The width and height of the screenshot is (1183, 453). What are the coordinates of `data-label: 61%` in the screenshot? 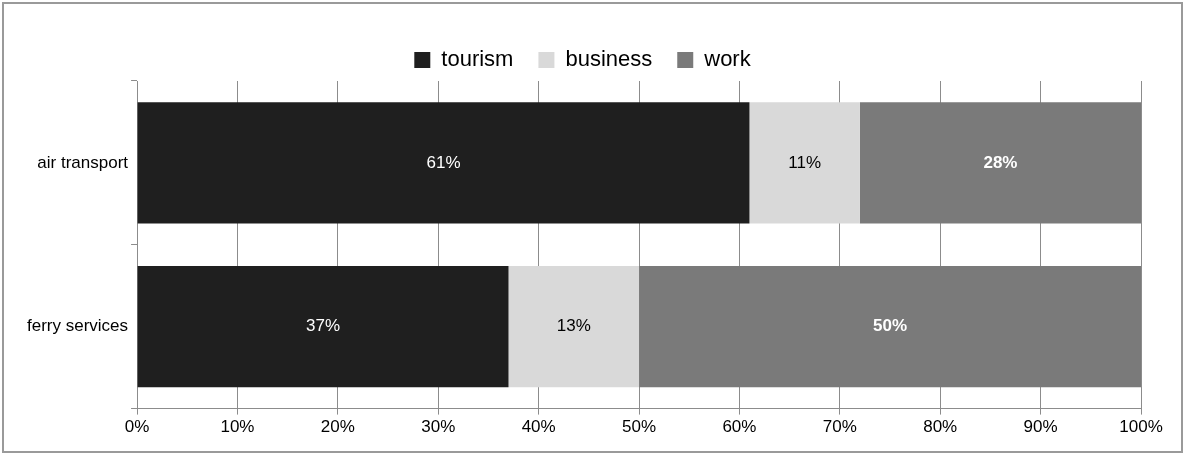 It's located at (443, 162).